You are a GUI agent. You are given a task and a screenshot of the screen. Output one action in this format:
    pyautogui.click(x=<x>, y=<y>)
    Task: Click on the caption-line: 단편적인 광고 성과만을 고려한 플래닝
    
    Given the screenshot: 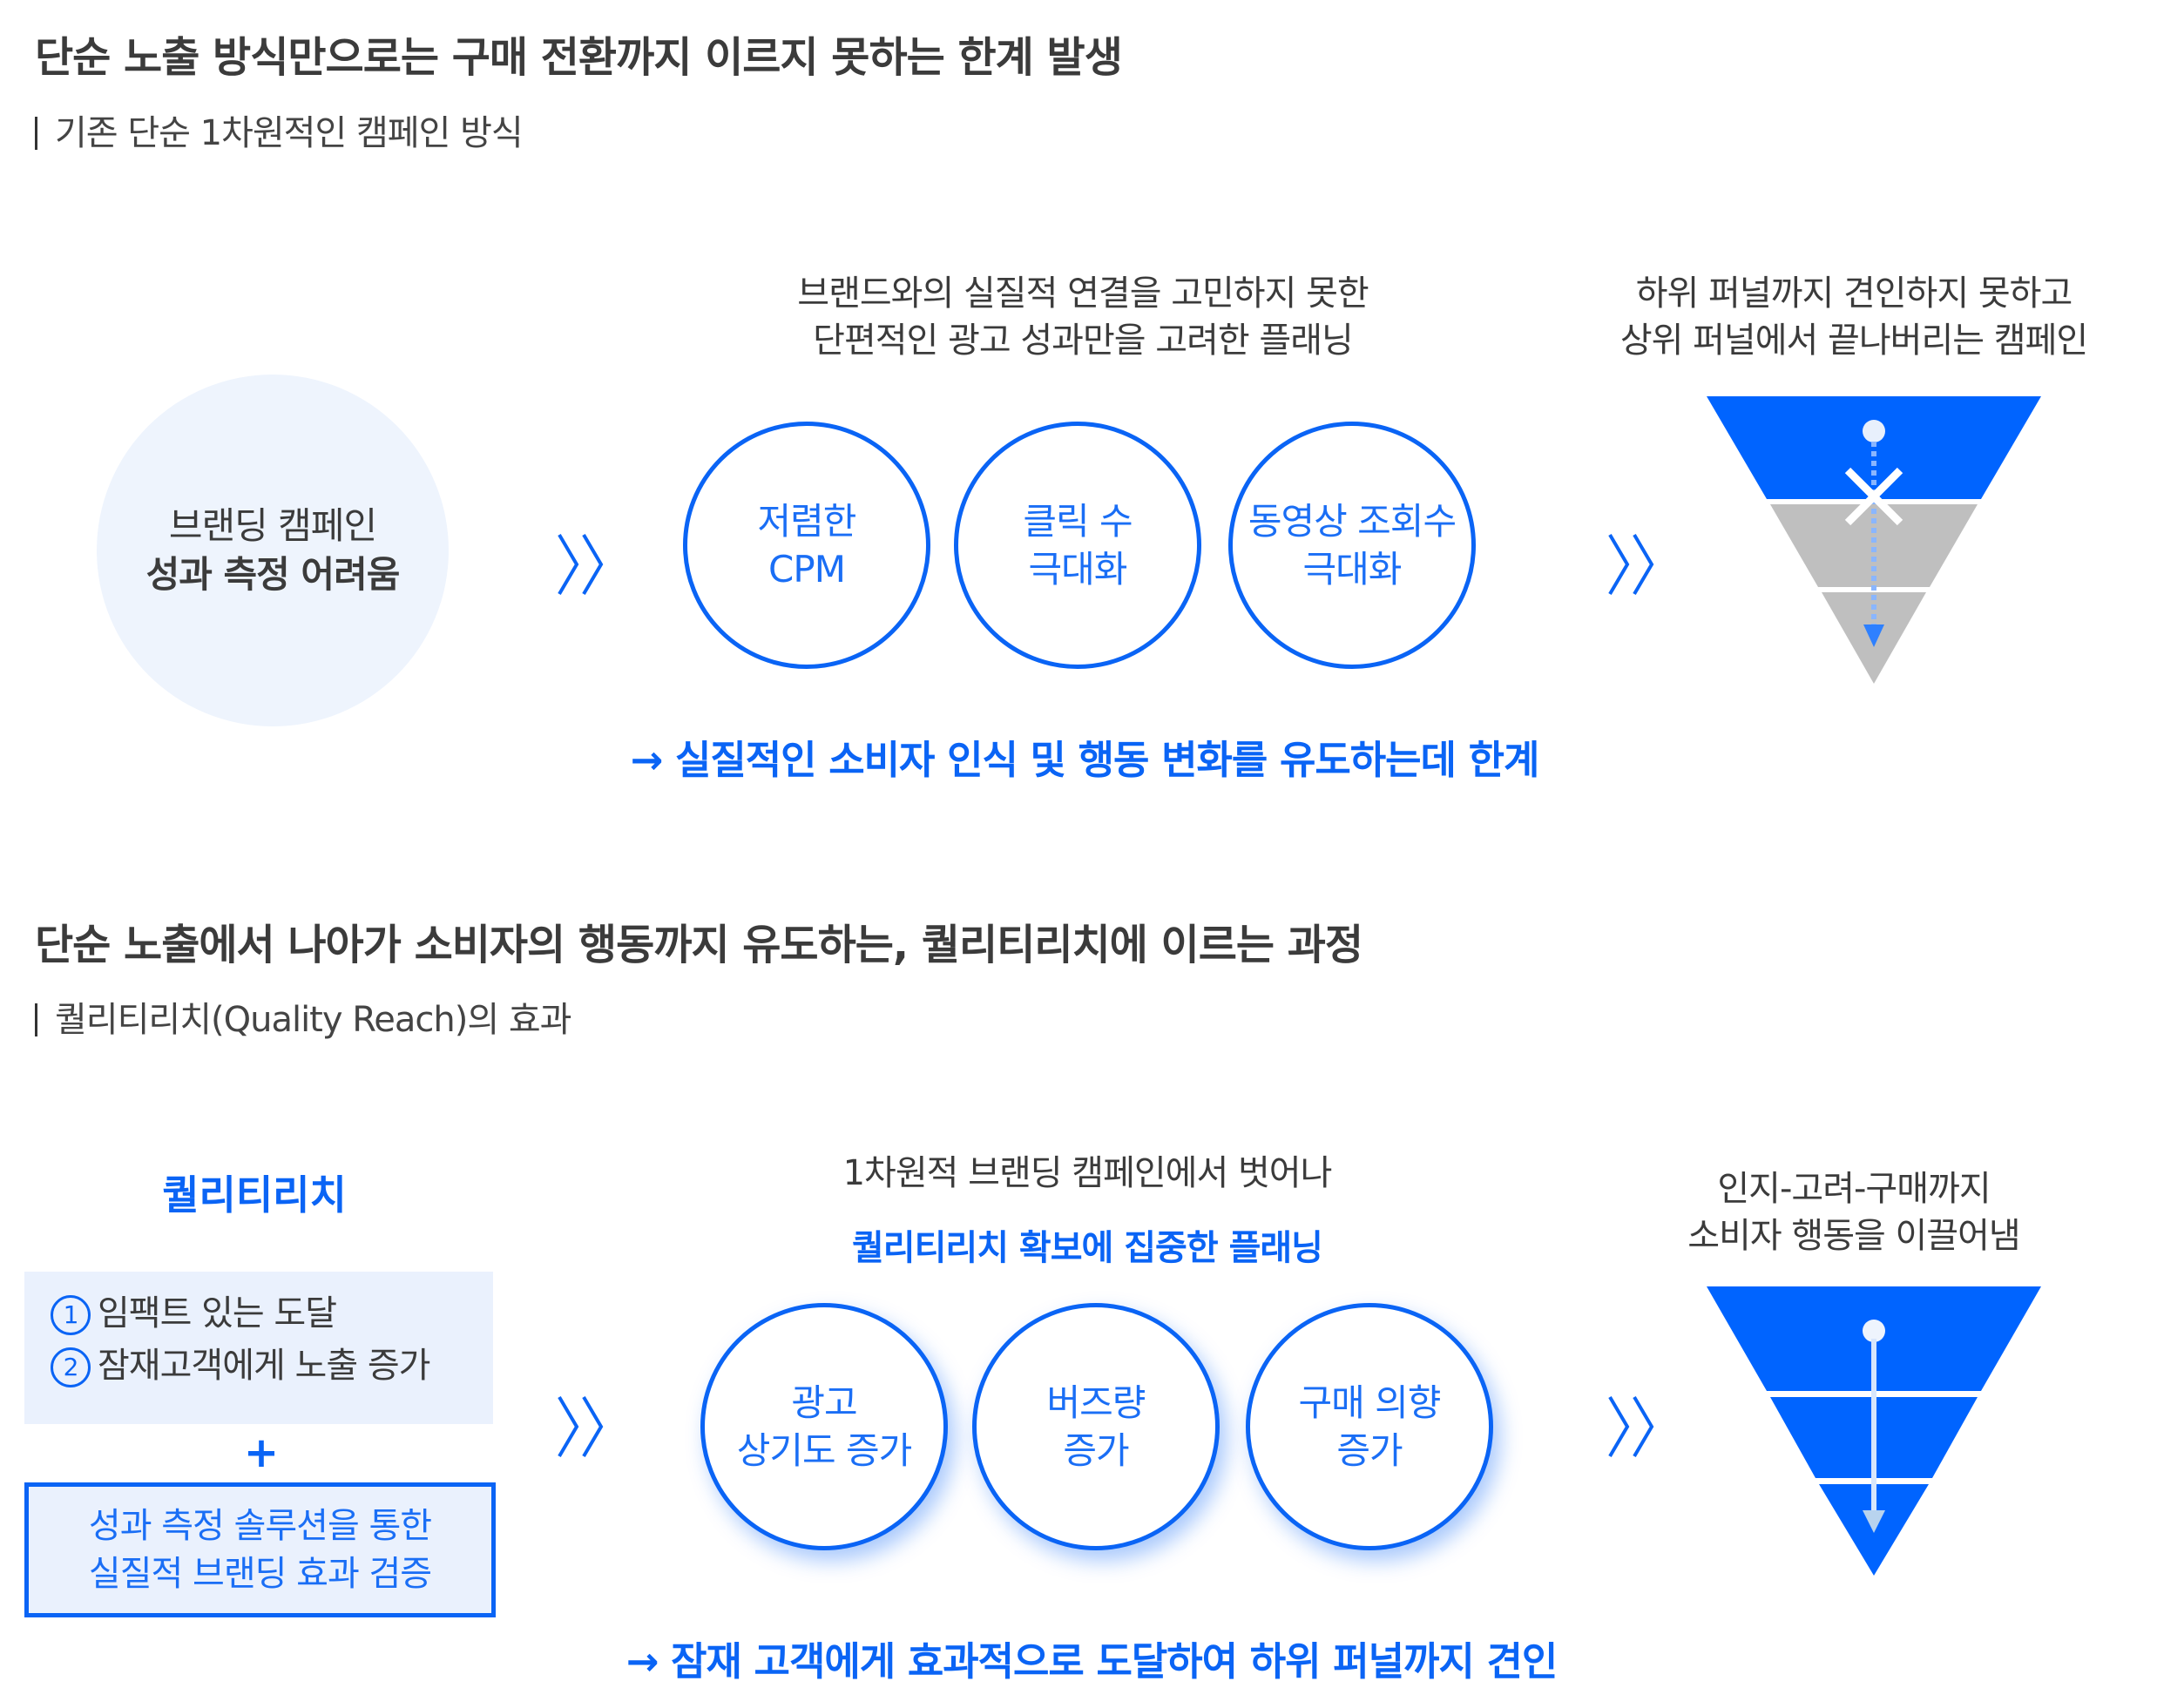 What is the action you would take?
    pyautogui.click(x=1083, y=341)
    